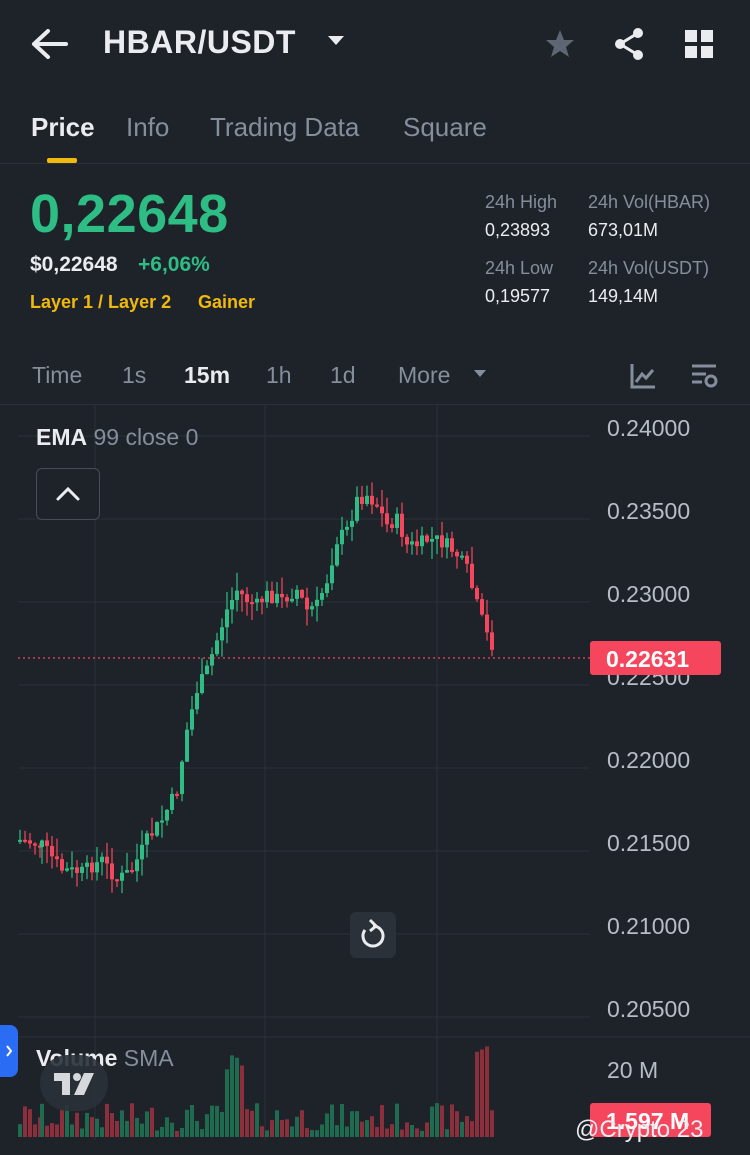 The height and width of the screenshot is (1155, 750). Describe the element at coordinates (9, 1051) in the screenshot. I see `side-panel-toggle` at that location.